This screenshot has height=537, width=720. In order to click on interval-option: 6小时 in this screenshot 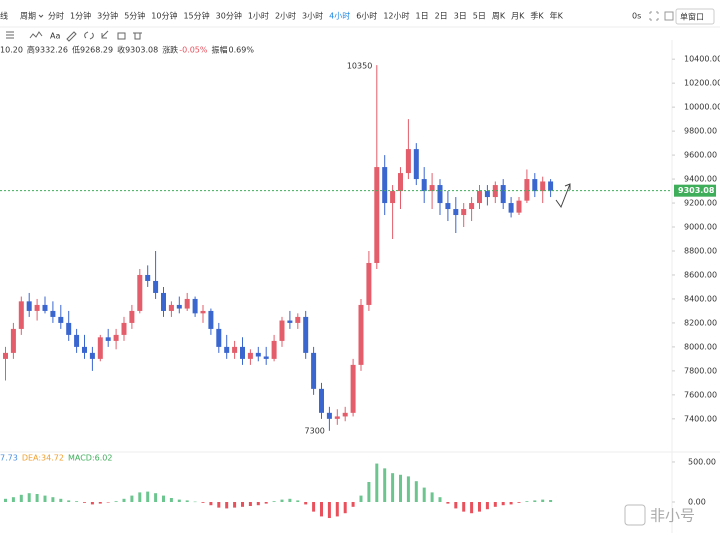, I will do `click(366, 16)`.